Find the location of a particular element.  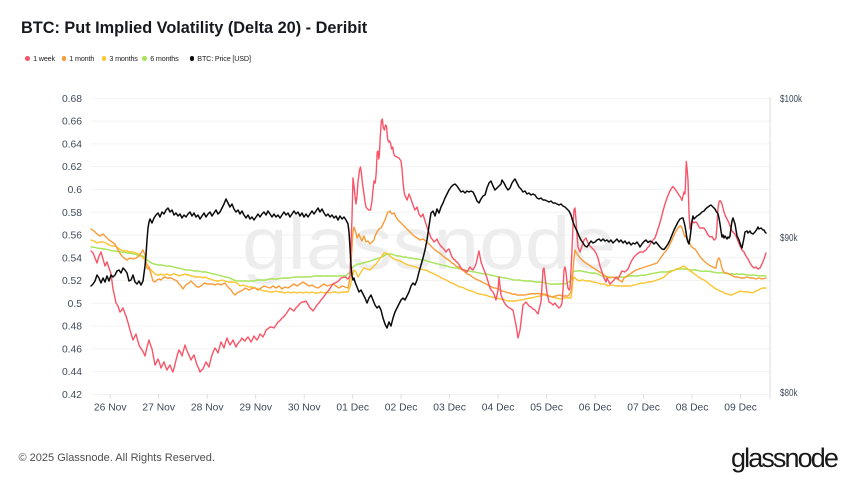

svg-text: 0.42 is located at coordinates (72, 395).